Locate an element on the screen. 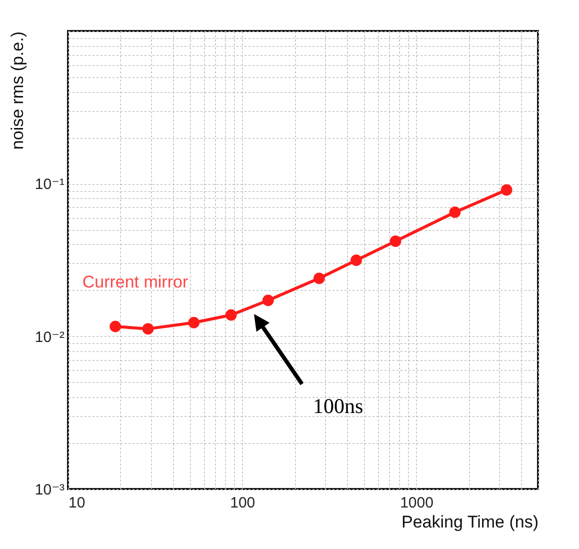  x-tick-label: 1000 is located at coordinates (417, 503).